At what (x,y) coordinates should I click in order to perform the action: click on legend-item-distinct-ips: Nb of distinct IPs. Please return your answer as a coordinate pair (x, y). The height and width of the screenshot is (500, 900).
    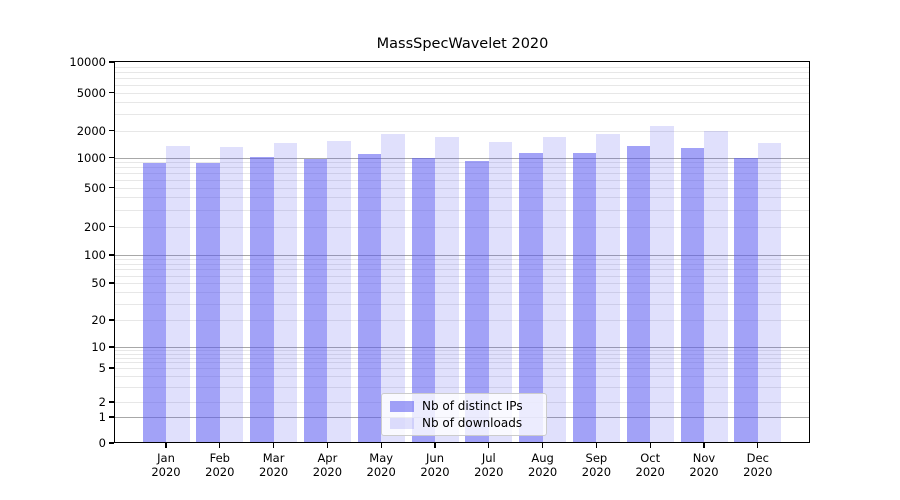
    Looking at the image, I should click on (464, 406).